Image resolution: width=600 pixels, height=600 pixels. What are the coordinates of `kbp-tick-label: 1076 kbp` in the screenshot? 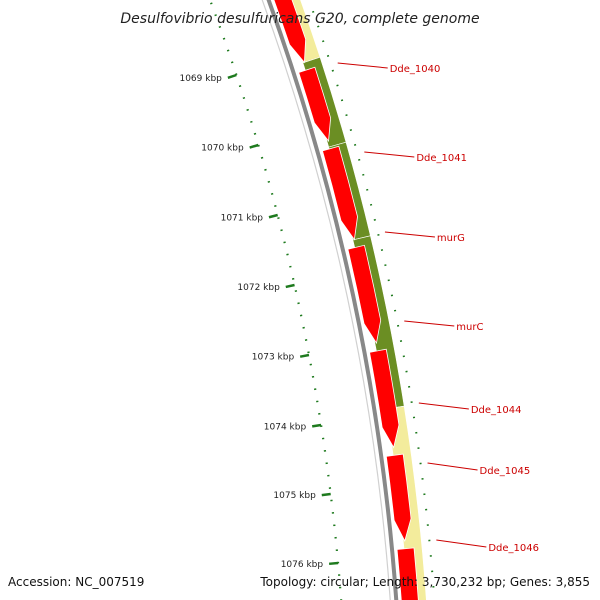 It's located at (302, 565).